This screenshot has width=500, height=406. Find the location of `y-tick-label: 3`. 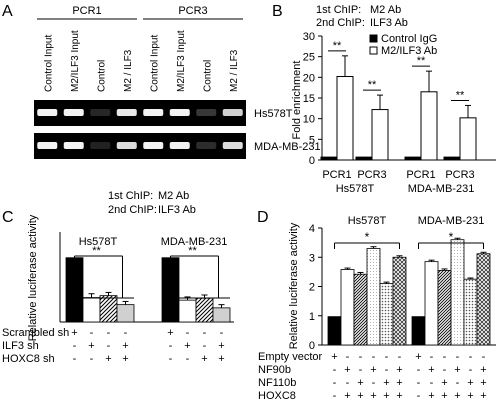

y-tick-label: 3 is located at coordinates (312, 258).